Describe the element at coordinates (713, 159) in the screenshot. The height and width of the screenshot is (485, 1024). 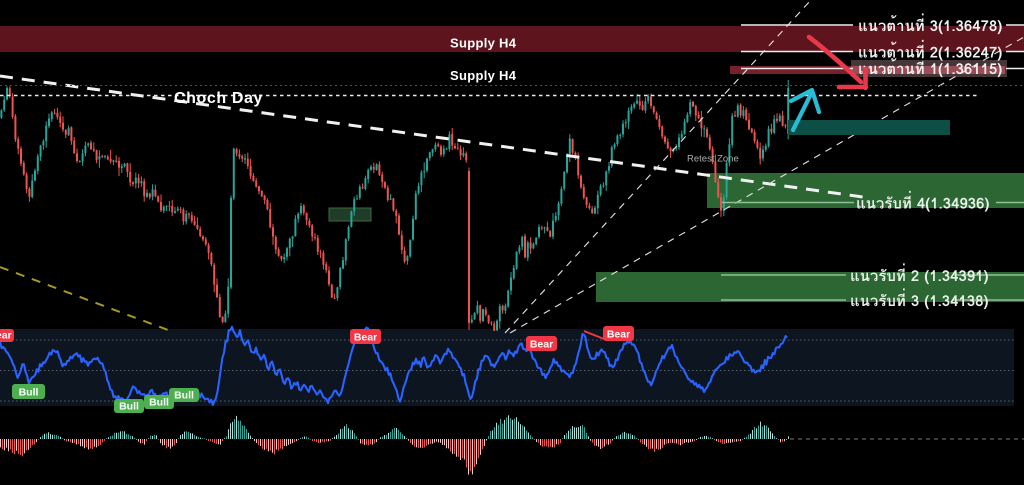
I see `svg-text: Retest Zone` at that location.